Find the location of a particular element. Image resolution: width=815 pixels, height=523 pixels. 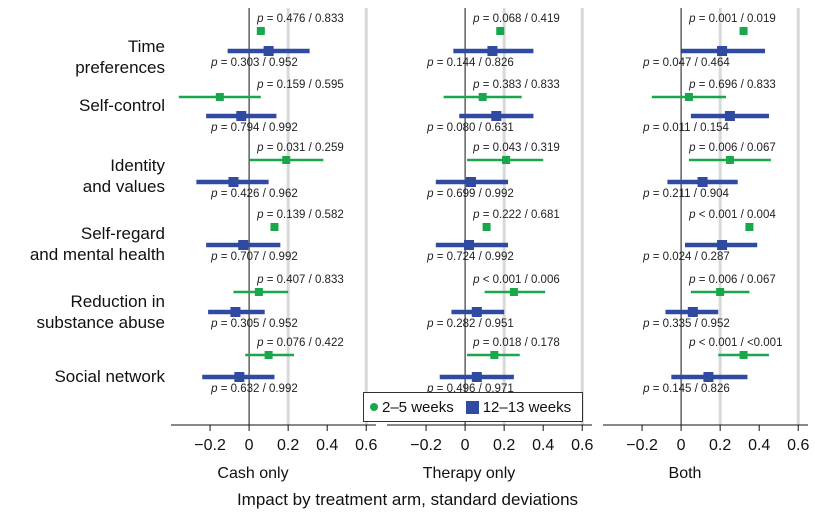

p-value-label-early: p = 0.043 / 0.319 is located at coordinates (516, 148).